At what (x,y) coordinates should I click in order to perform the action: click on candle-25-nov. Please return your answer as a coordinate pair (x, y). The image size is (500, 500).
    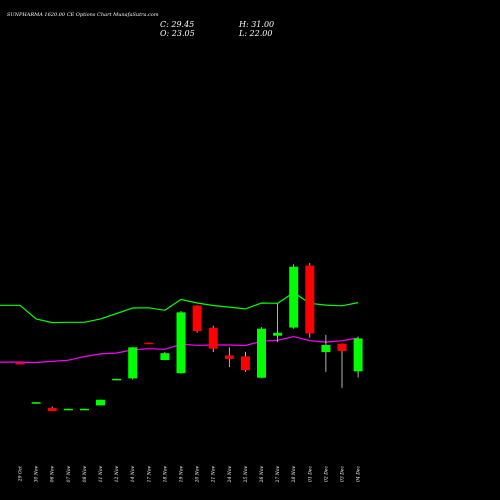
    Looking at the image, I should click on (245, 361).